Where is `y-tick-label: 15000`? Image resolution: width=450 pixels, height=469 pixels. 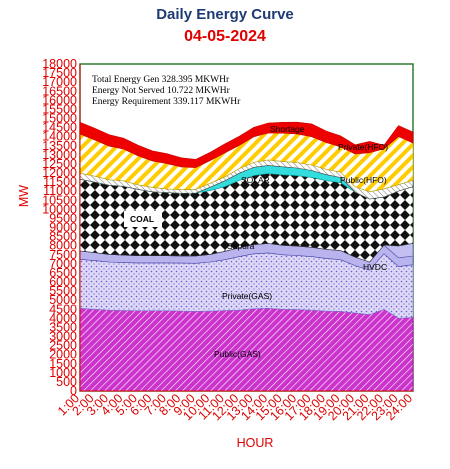 y-tick-label: 15000 is located at coordinates (59, 119).